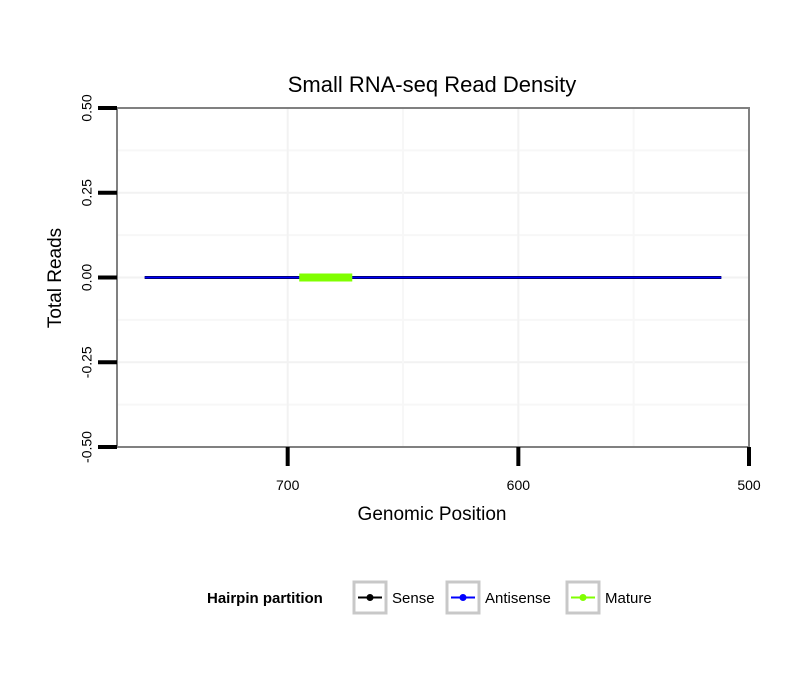 The width and height of the screenshot is (810, 690). What do you see at coordinates (518, 598) in the screenshot?
I see `legend-label: Antisense` at bounding box center [518, 598].